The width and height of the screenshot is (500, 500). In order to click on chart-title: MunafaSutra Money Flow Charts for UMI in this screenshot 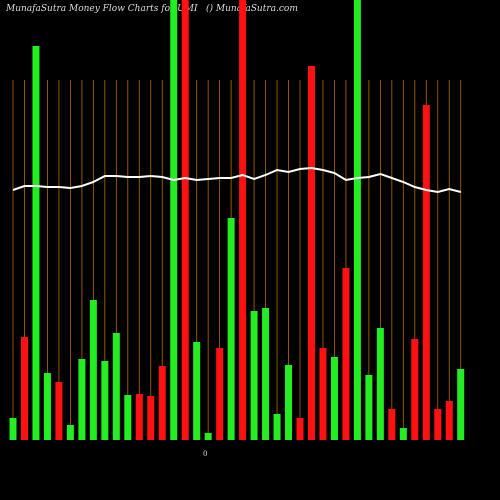, I will do `click(101, 9)`.